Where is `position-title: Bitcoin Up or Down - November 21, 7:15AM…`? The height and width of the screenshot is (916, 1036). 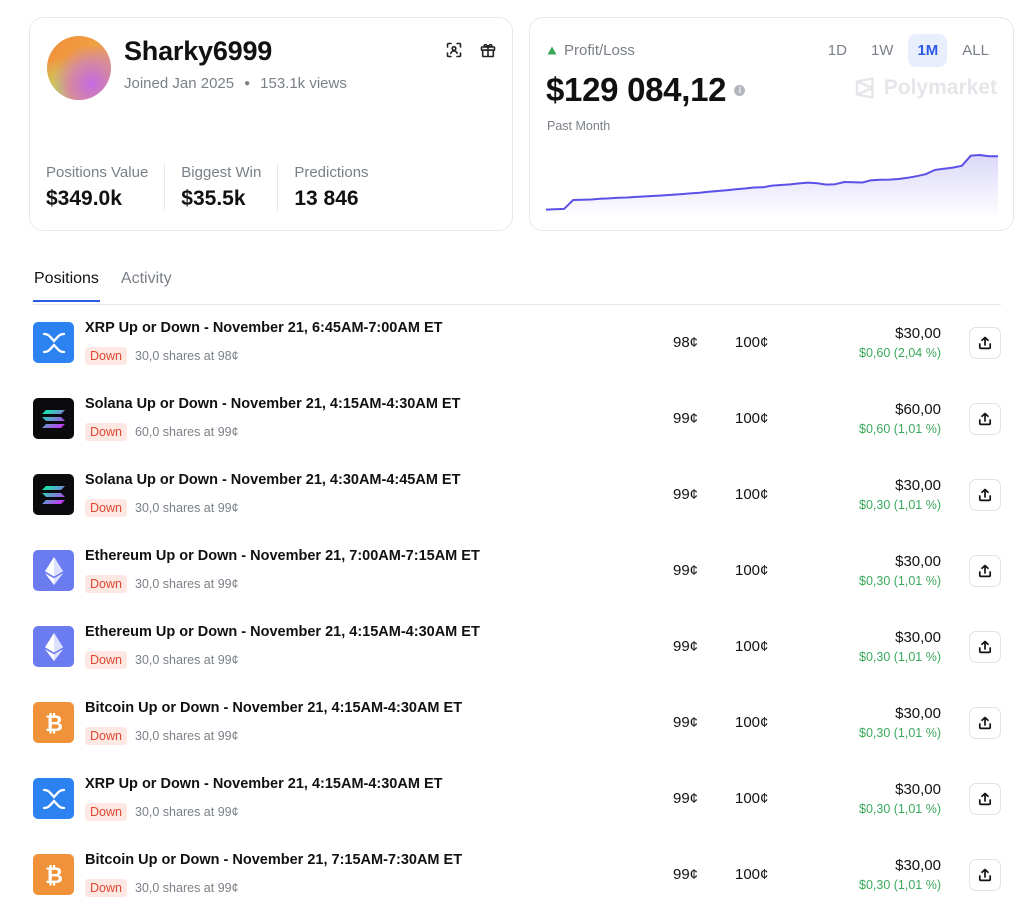 position-title: Bitcoin Up or Down - November 21, 7:15AM… is located at coordinates (274, 860).